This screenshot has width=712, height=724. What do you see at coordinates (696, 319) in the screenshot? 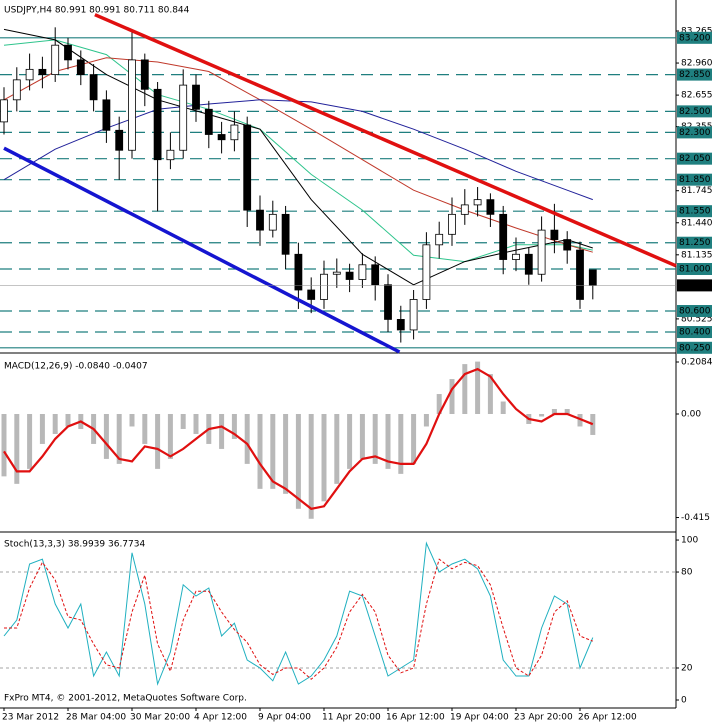
I see `y-tick-label: 80.525` at bounding box center [696, 319].